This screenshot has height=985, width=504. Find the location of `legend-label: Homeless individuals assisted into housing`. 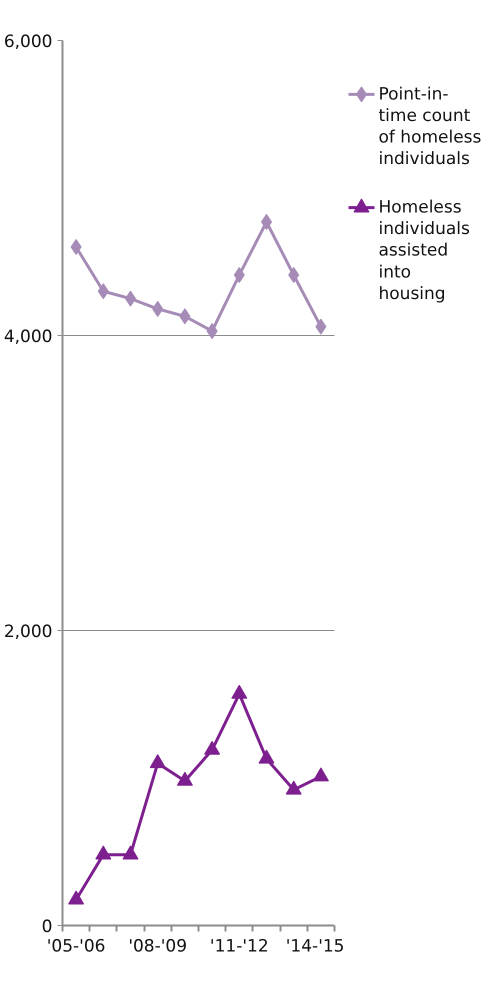

legend-label: Homeless individuals assisted into housing is located at coordinates (424, 251).